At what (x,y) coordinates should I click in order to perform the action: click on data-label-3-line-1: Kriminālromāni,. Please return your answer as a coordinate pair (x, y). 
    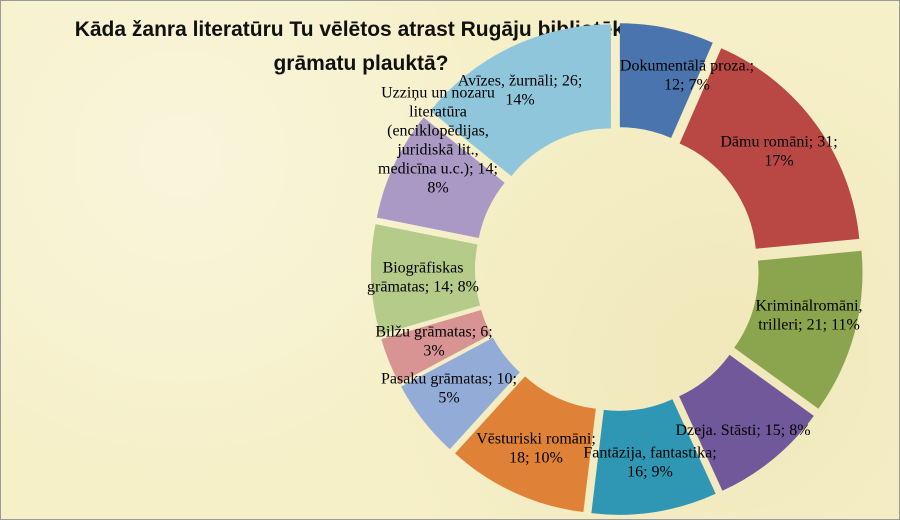
    Looking at the image, I should click on (808, 306).